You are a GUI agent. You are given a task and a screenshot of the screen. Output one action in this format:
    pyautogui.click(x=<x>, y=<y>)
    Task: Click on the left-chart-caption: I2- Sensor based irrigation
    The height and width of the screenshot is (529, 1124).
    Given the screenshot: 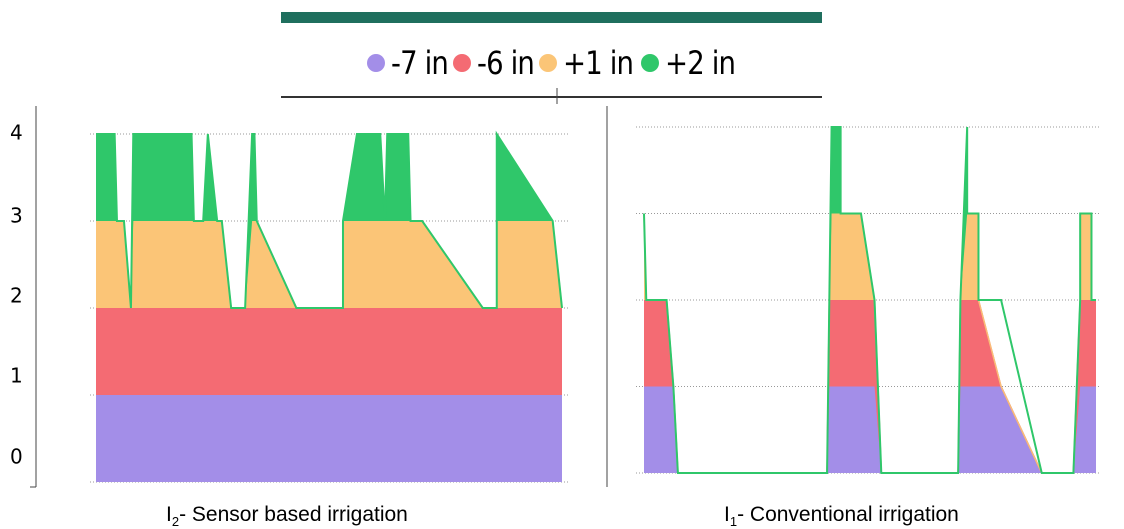 What is the action you would take?
    pyautogui.click(x=287, y=516)
    